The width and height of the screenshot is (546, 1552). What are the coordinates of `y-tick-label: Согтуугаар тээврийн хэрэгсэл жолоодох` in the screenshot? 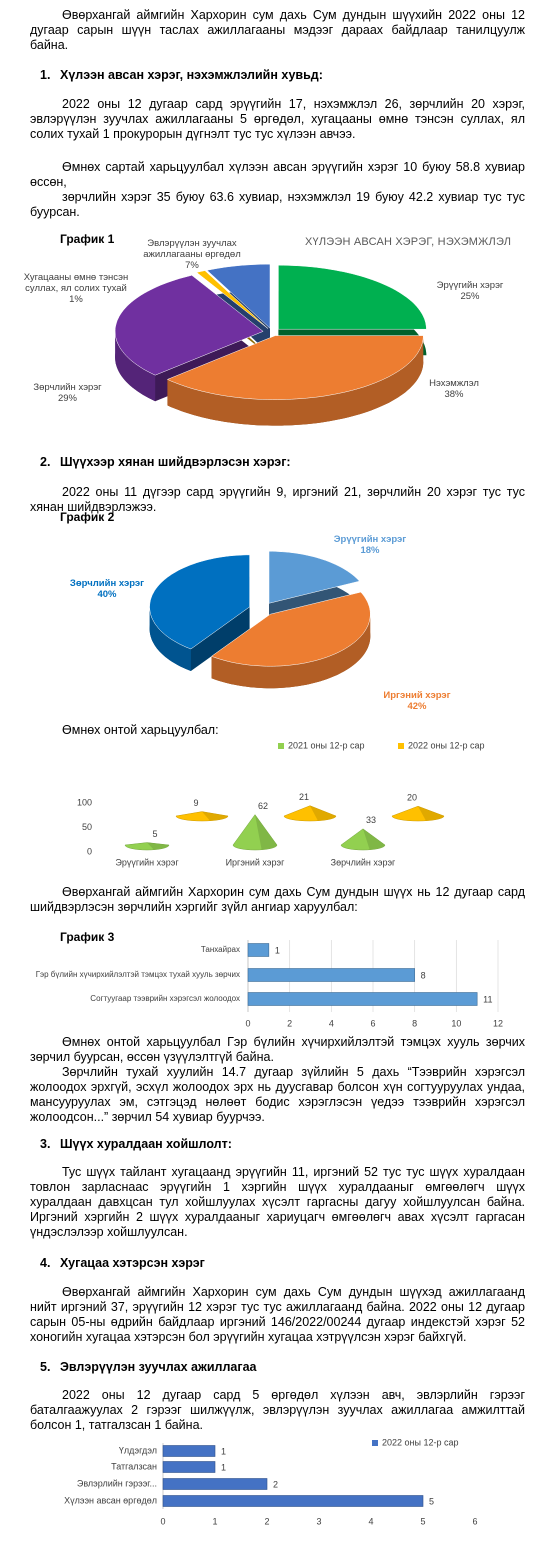 It's located at (165, 998).